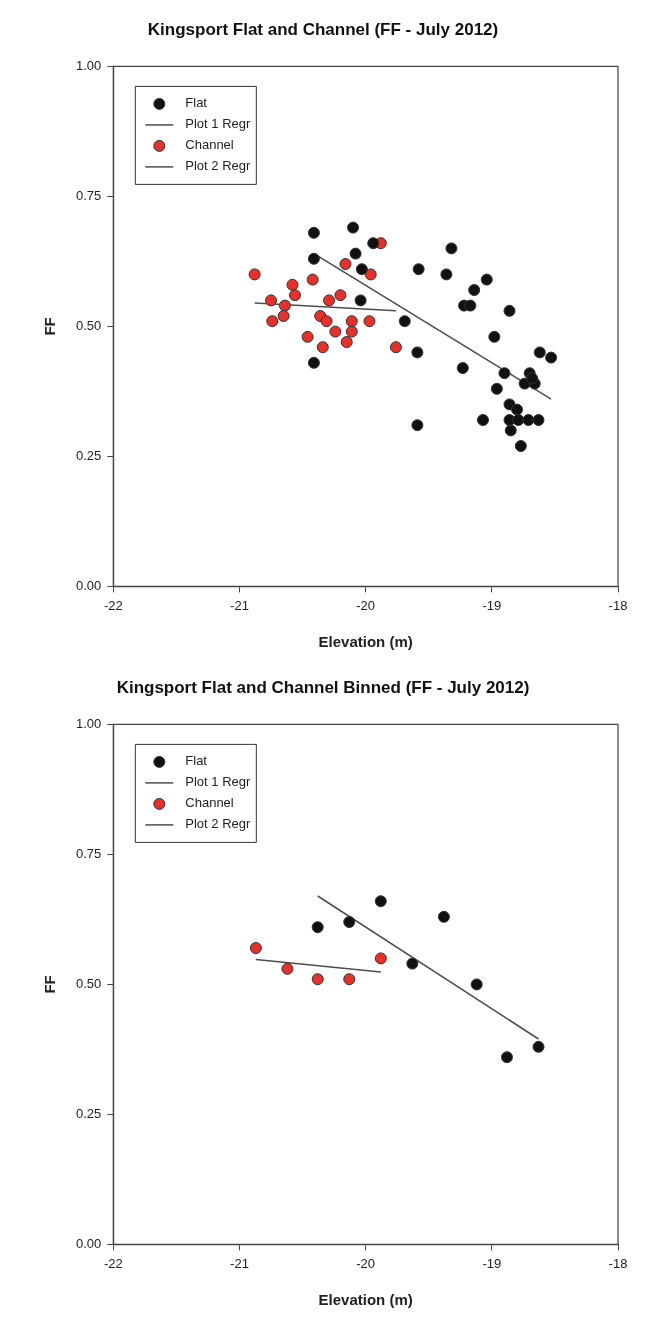 This screenshot has height=1338, width=654. I want to click on chart-title: Kingsport Flat and Channel (FF - July 2012), so click(323, 29).